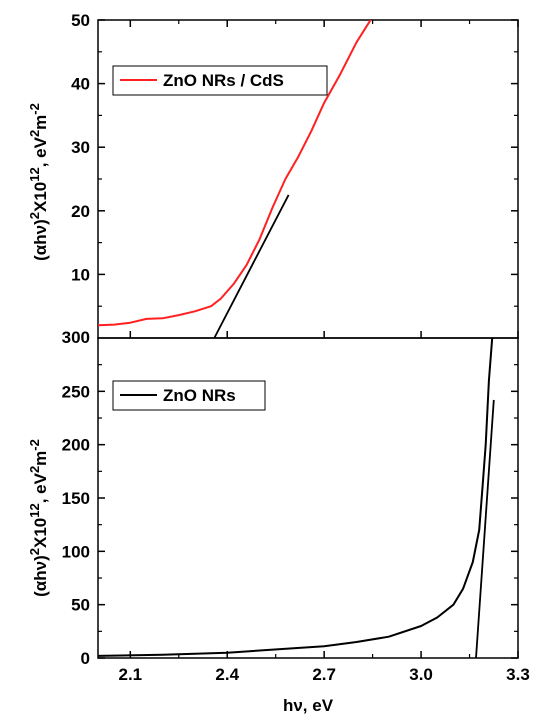 This screenshot has width=545, height=722. I want to click on x-tick-label: 3.3, so click(518, 674).